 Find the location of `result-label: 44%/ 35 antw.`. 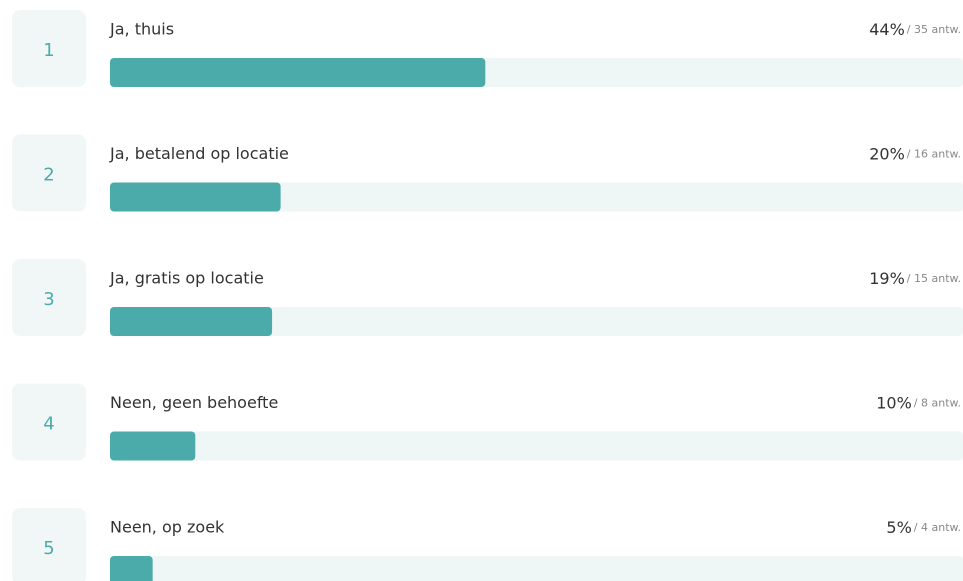

result-label: 44%/ 35 antw. is located at coordinates (915, 29).